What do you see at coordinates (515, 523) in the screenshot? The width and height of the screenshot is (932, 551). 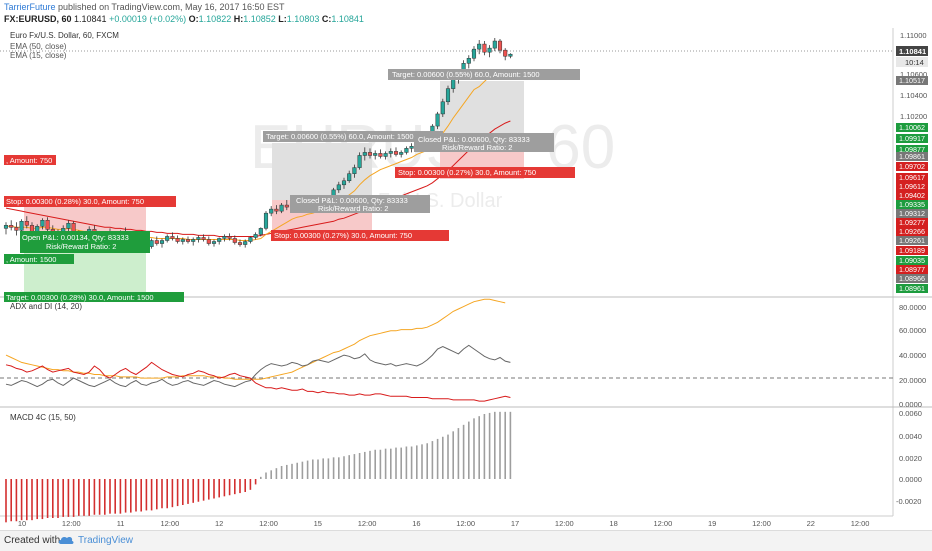 I see `time-label: 17` at bounding box center [515, 523].